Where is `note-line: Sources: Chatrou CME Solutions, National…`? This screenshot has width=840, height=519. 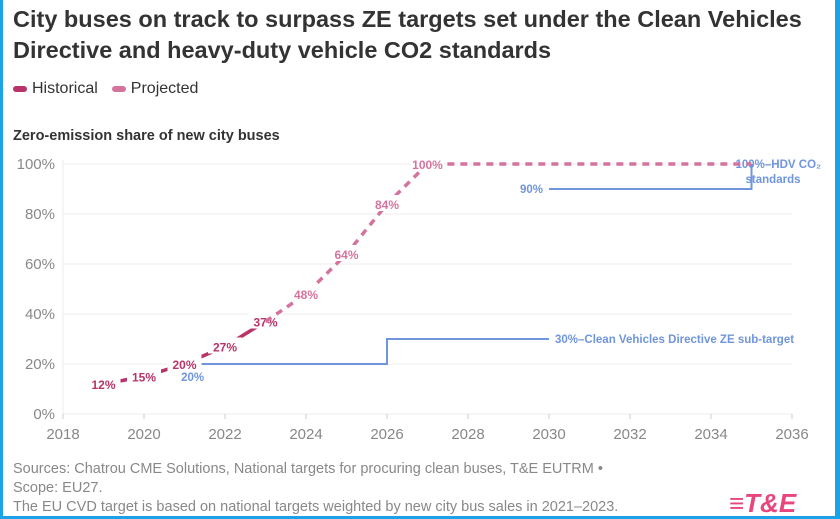 note-line: Sources: Chatrou CME Solutions, National… is located at coordinates (308, 469).